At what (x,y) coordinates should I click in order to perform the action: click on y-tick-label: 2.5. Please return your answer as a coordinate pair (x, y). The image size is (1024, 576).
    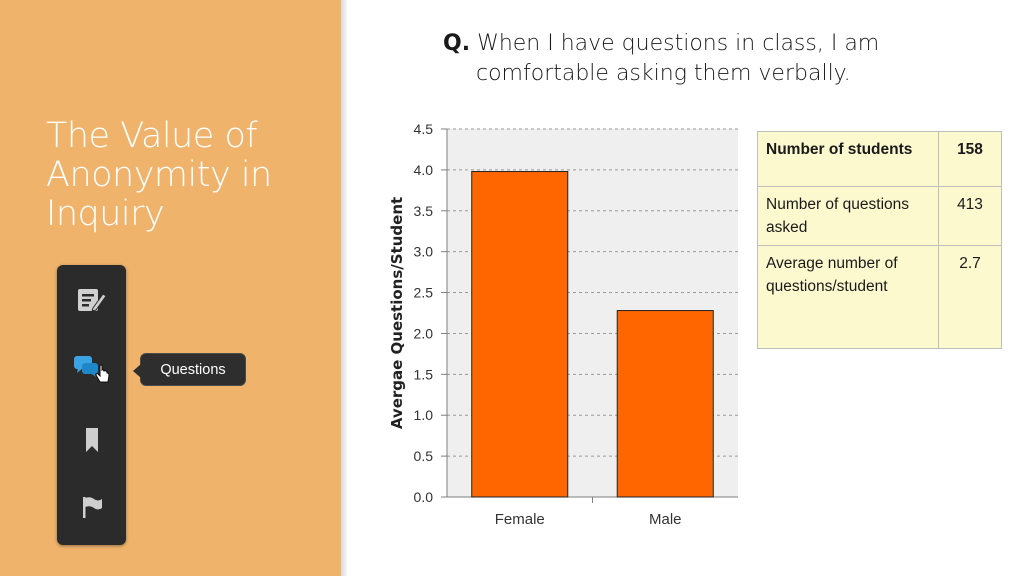
    Looking at the image, I should click on (424, 293).